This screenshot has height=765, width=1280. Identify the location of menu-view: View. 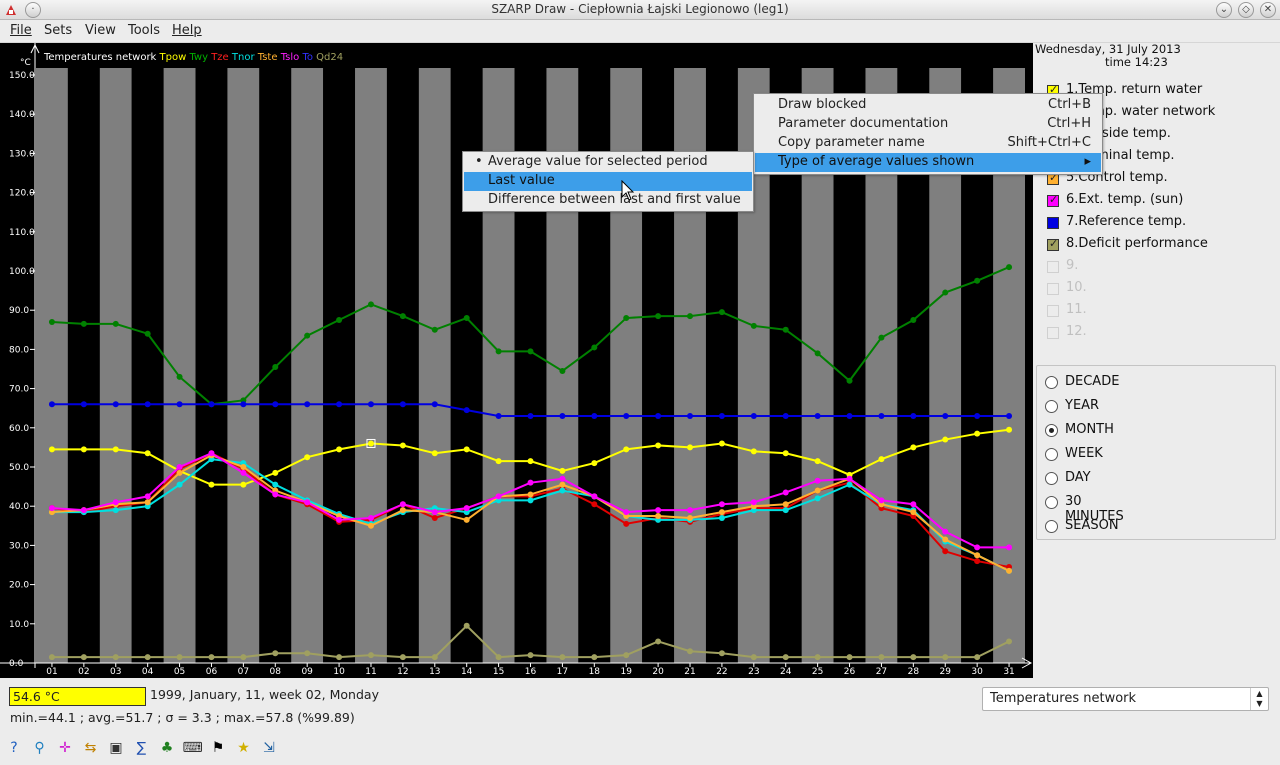
(100, 30).